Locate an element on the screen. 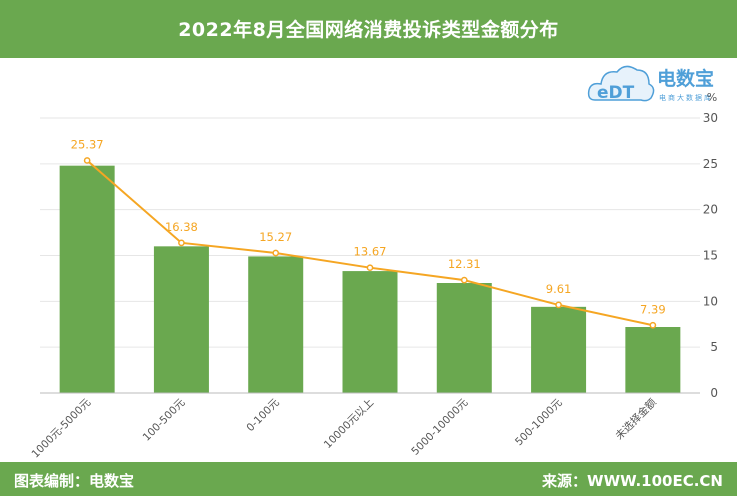  x-tick-label: 10000元以上 is located at coordinates (349, 424).